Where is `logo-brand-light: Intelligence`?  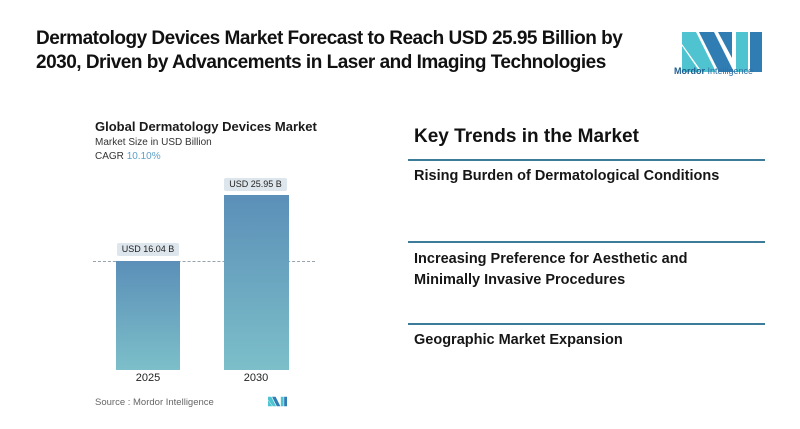 logo-brand-light: Intelligence is located at coordinates (730, 71).